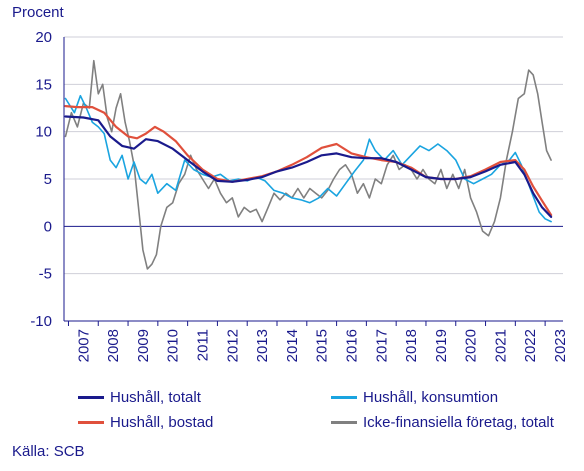 Image resolution: width=584 pixels, height=471 pixels. Describe the element at coordinates (262, 345) in the screenshot. I see `x-tick-label: 2013` at that location.